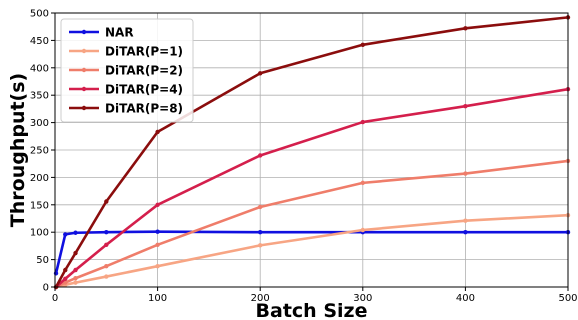 Image resolution: width=578 pixels, height=320 pixels. I want to click on x-tick-label: 100, so click(157, 298).